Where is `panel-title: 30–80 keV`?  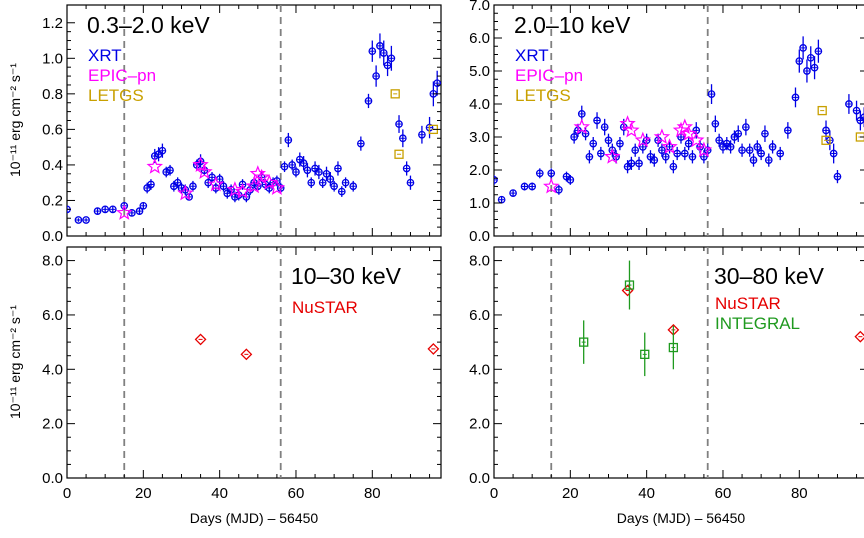 panel-title: 30–80 keV is located at coordinates (769, 276).